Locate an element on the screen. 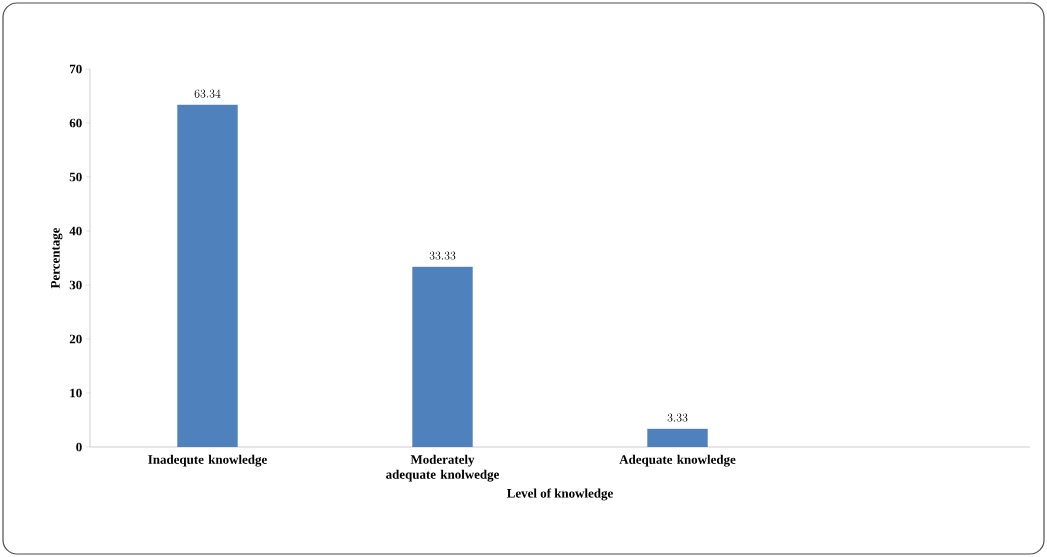 This screenshot has height=557, width=1047. y-axis-title: Percentage is located at coordinates (57, 258).